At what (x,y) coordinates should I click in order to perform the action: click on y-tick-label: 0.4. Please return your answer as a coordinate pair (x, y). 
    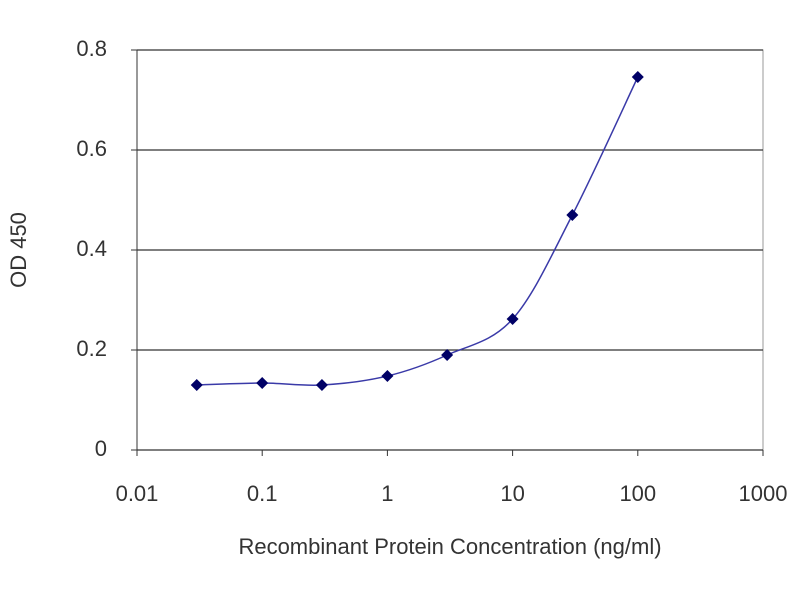
    Looking at the image, I should click on (91, 248).